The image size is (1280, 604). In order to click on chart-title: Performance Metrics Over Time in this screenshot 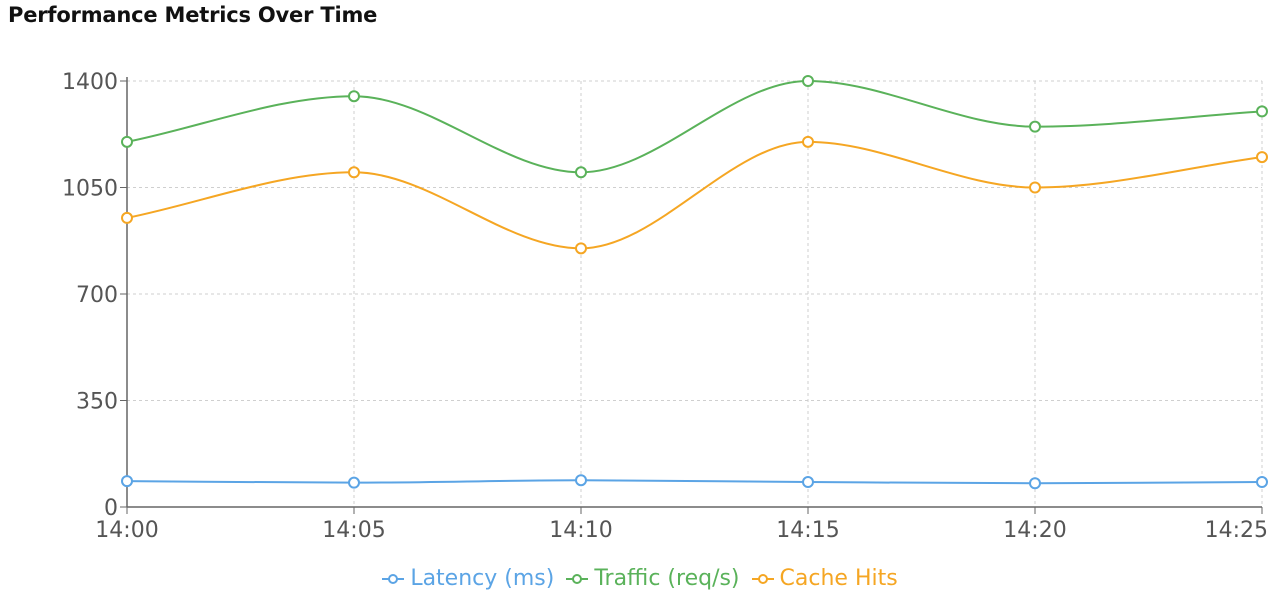, I will do `click(193, 15)`.